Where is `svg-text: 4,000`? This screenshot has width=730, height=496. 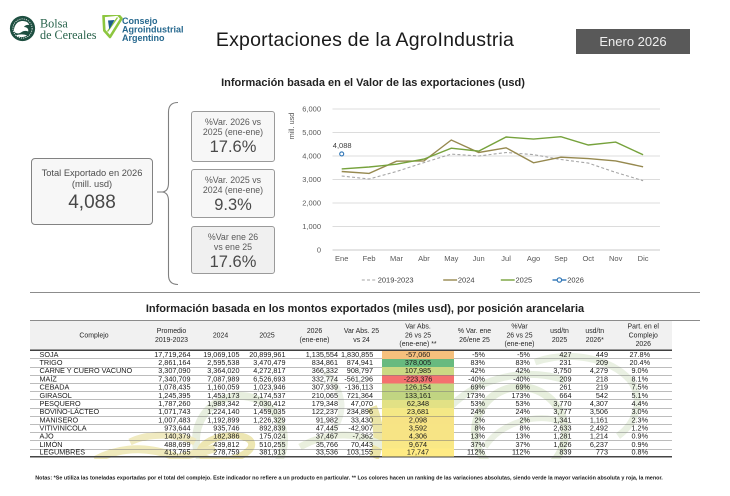 svg-text: 4,000 is located at coordinates (311, 156).